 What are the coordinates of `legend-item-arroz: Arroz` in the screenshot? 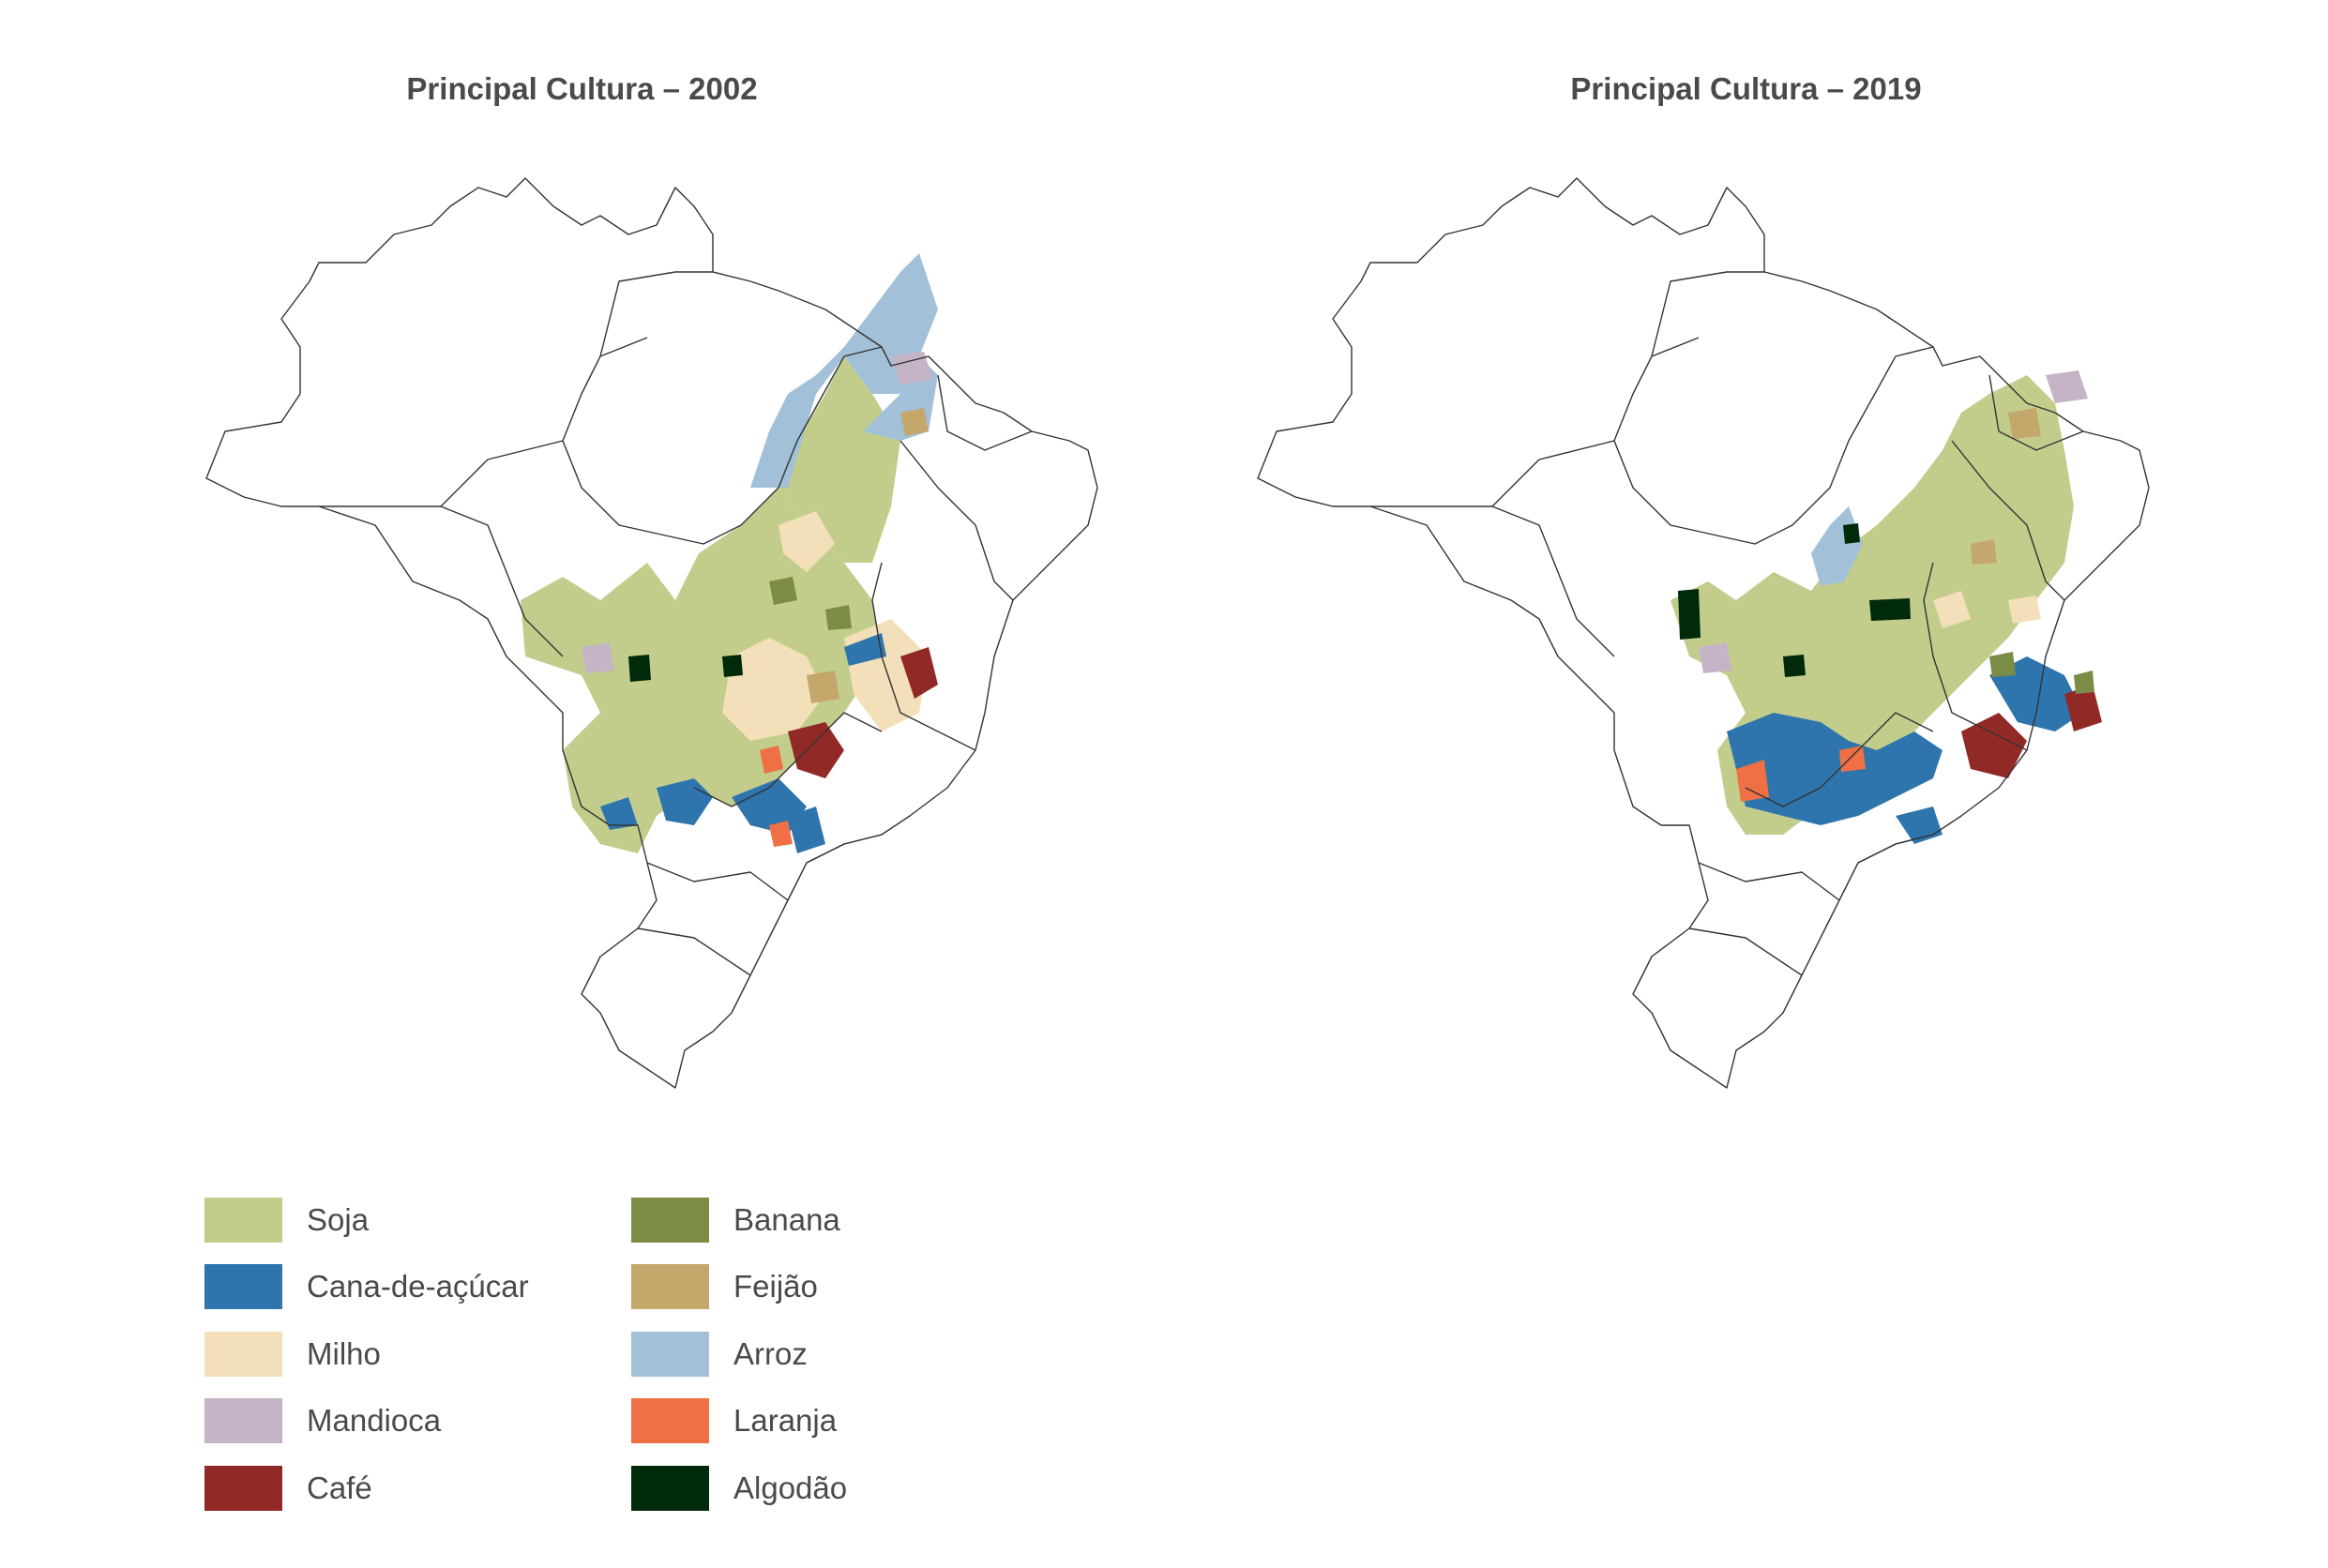 It's located at (719, 1354).